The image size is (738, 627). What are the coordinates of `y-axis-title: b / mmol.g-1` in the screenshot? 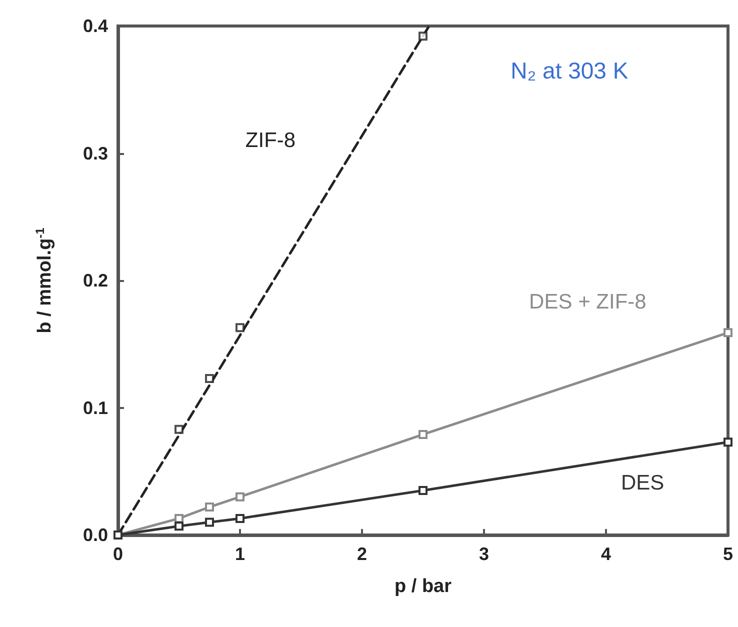 It's located at (44, 280).